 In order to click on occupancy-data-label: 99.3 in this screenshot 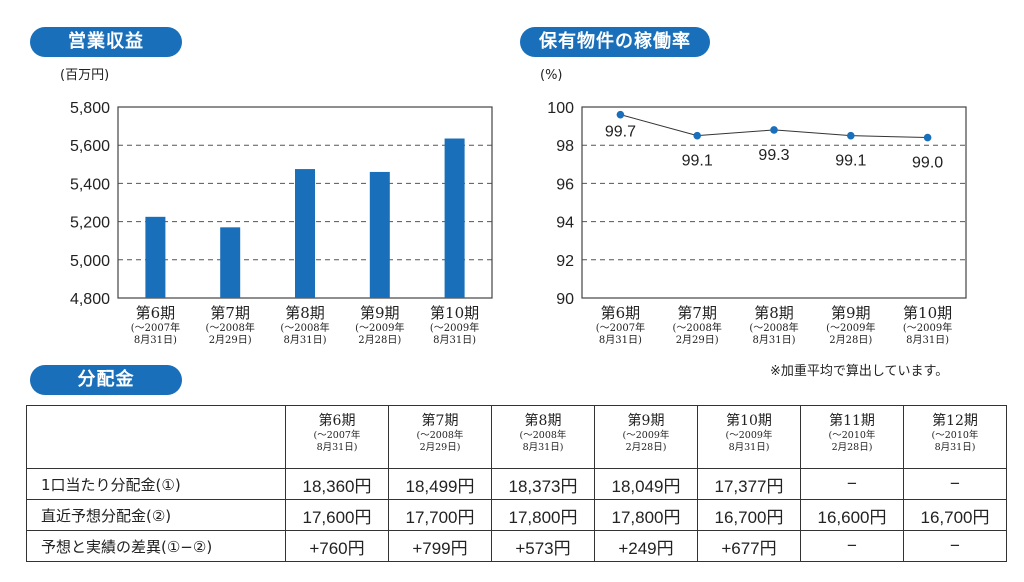, I will do `click(773, 155)`.